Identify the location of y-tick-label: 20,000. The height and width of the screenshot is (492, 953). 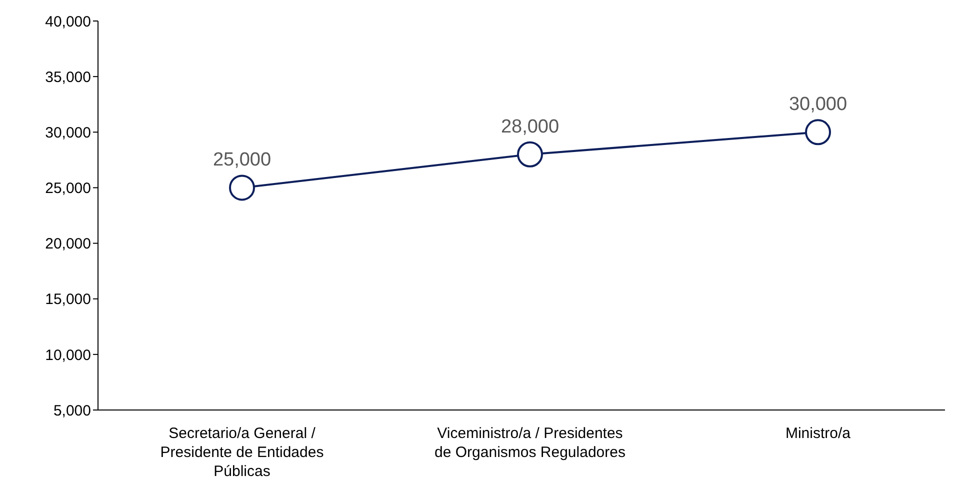
(68, 244).